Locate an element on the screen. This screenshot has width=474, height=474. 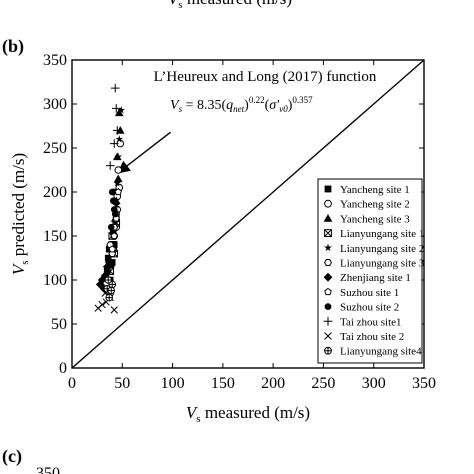
annotation-arrow is located at coordinates (144, 152).